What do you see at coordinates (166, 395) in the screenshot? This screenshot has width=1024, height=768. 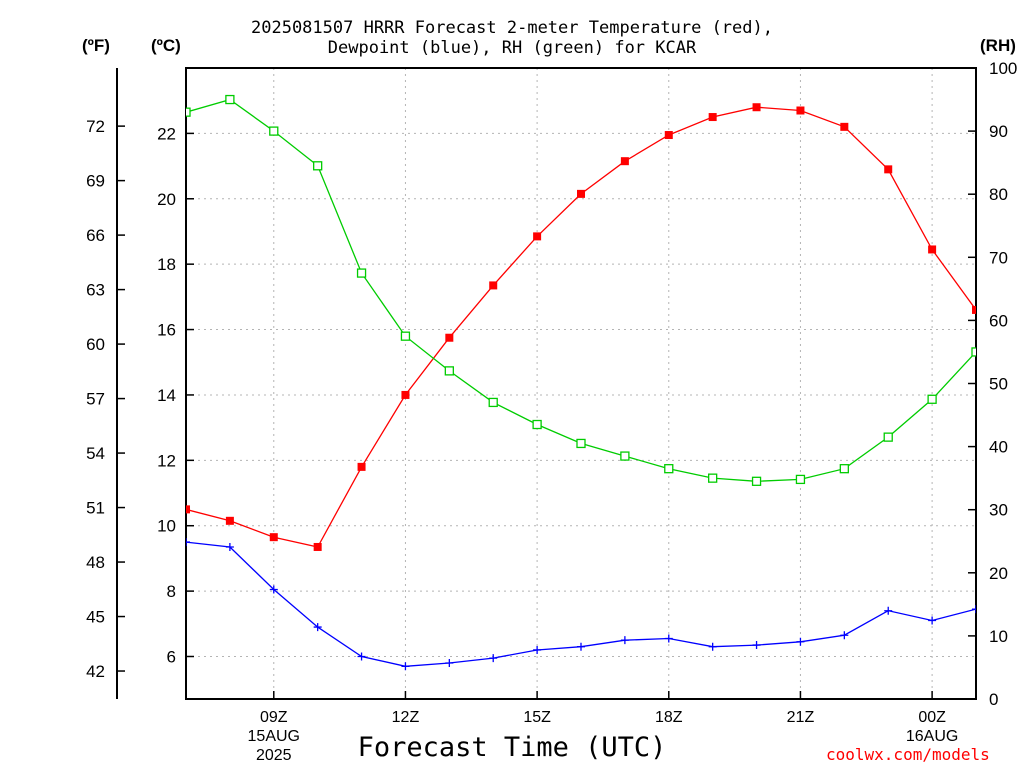 I see `celsius-tick-label: 14` at bounding box center [166, 395].